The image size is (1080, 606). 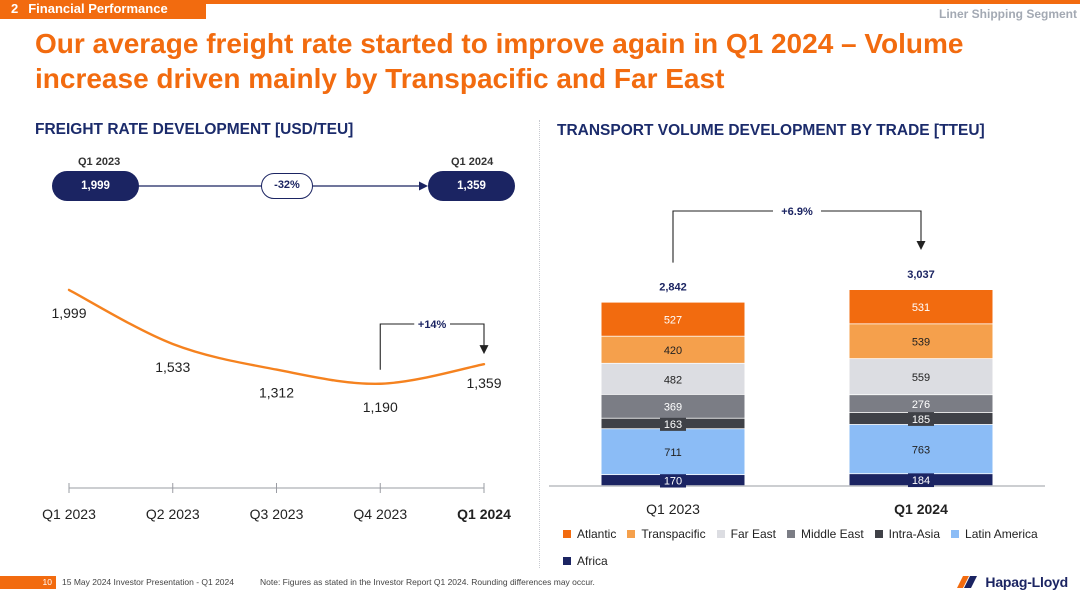 What do you see at coordinates (539, 344) in the screenshot?
I see `panel-divider` at bounding box center [539, 344].